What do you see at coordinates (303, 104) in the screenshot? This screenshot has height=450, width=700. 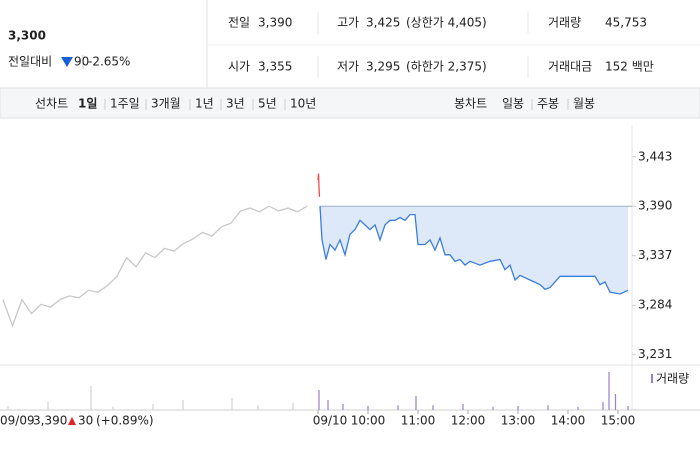 I see `tab: 10년` at bounding box center [303, 104].